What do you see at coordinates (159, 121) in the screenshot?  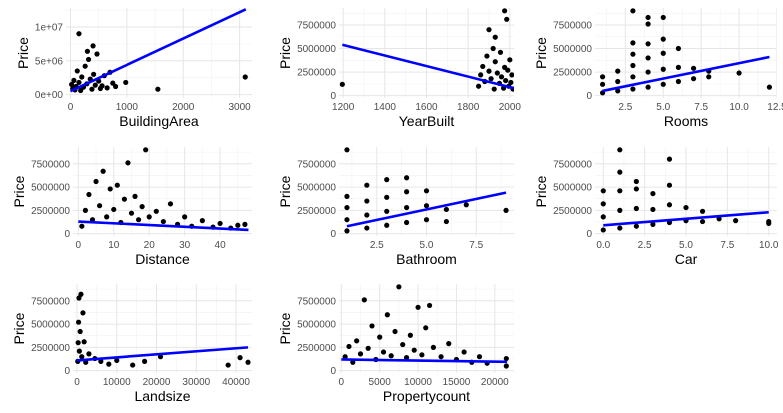 I see `x-axis-title: BuildingArea` at bounding box center [159, 121].